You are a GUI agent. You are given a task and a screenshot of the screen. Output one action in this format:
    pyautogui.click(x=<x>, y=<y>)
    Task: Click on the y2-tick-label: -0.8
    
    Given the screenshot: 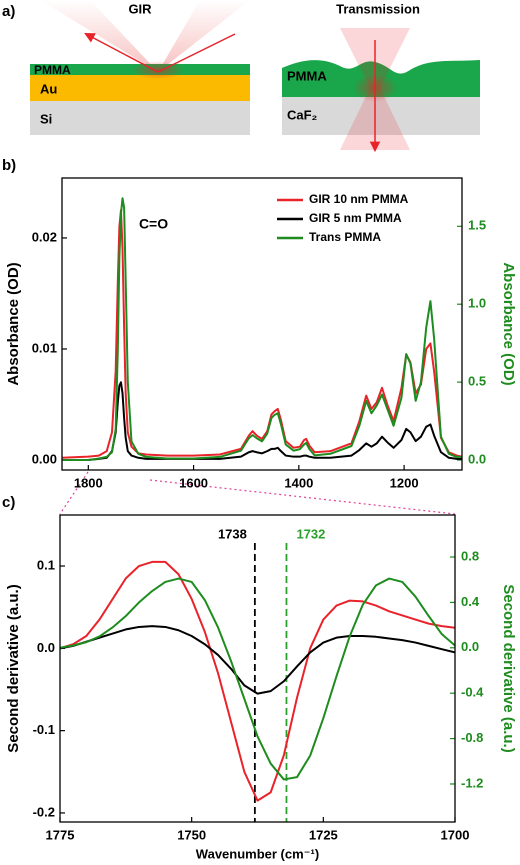 What is the action you would take?
    pyautogui.click(x=472, y=737)
    